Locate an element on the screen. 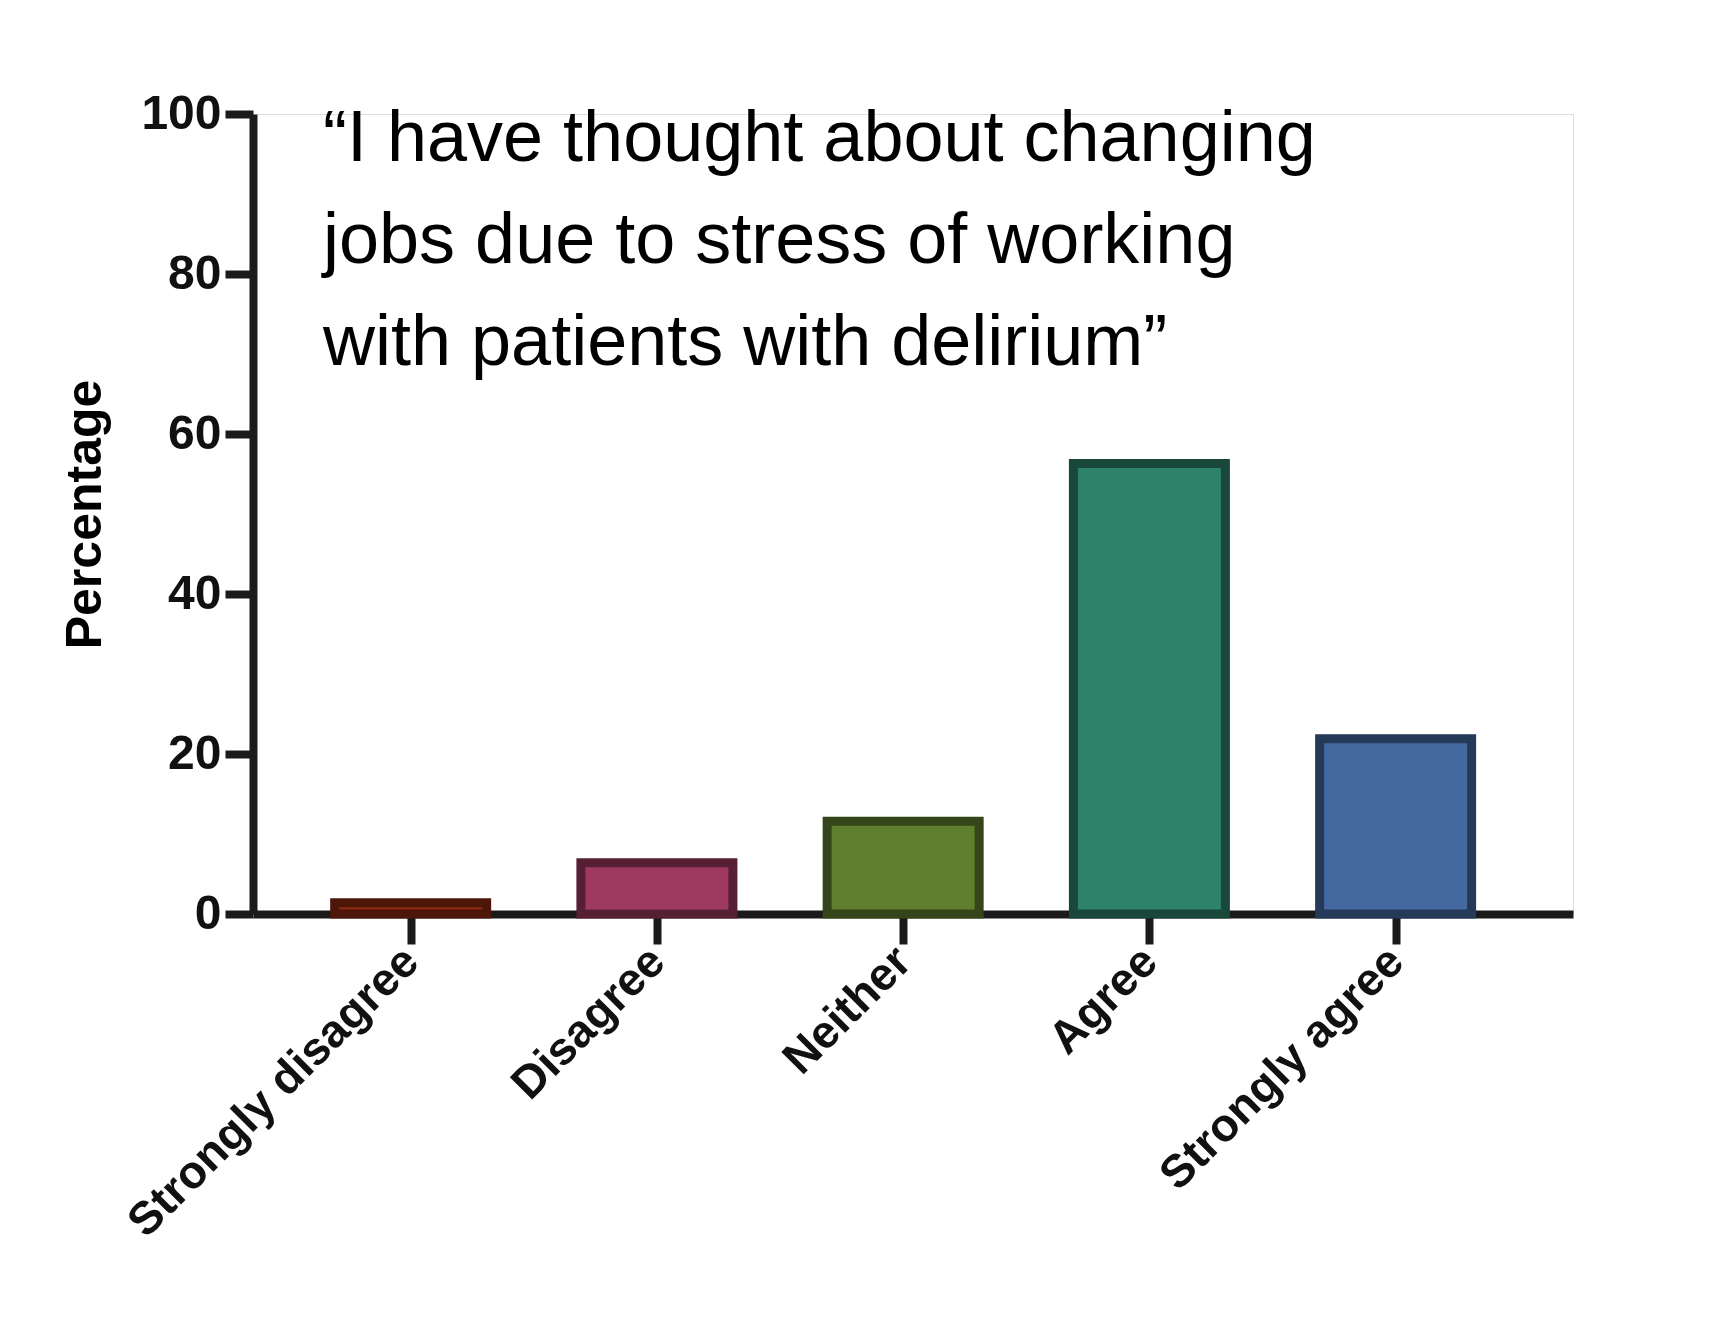 The height and width of the screenshot is (1331, 1724). y-tick-label: 100 is located at coordinates (181, 112).